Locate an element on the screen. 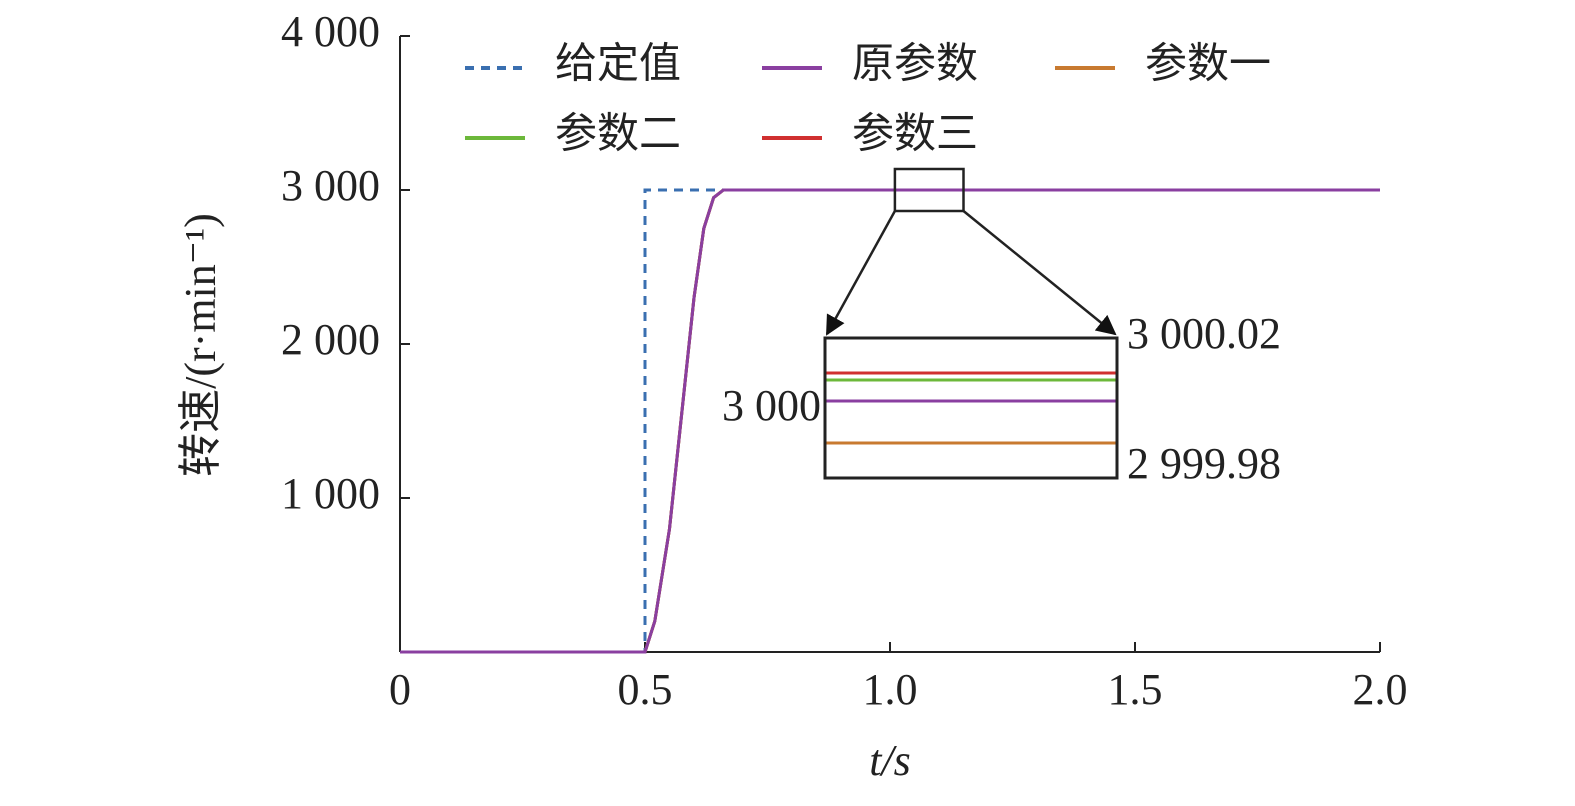  legend-label: 参数三 is located at coordinates (915, 134).